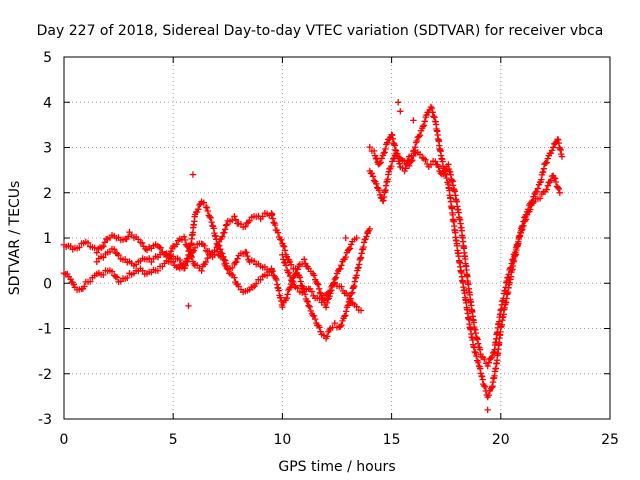 This screenshot has width=640, height=480. Describe the element at coordinates (501, 440) in the screenshot. I see `x-tick-label: 20` at that location.